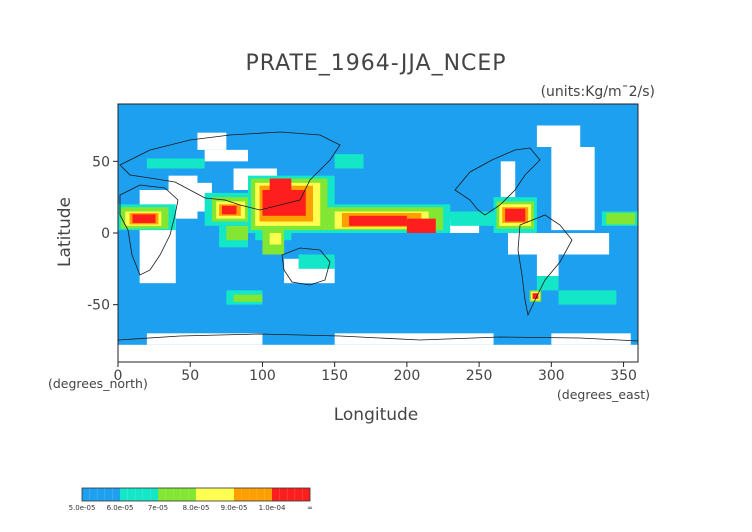 Image resolution: width=752 pixels, height=532 pixels. What do you see at coordinates (230, 171) in the screenshot?
I see `coastline-eurasia` at bounding box center [230, 171].